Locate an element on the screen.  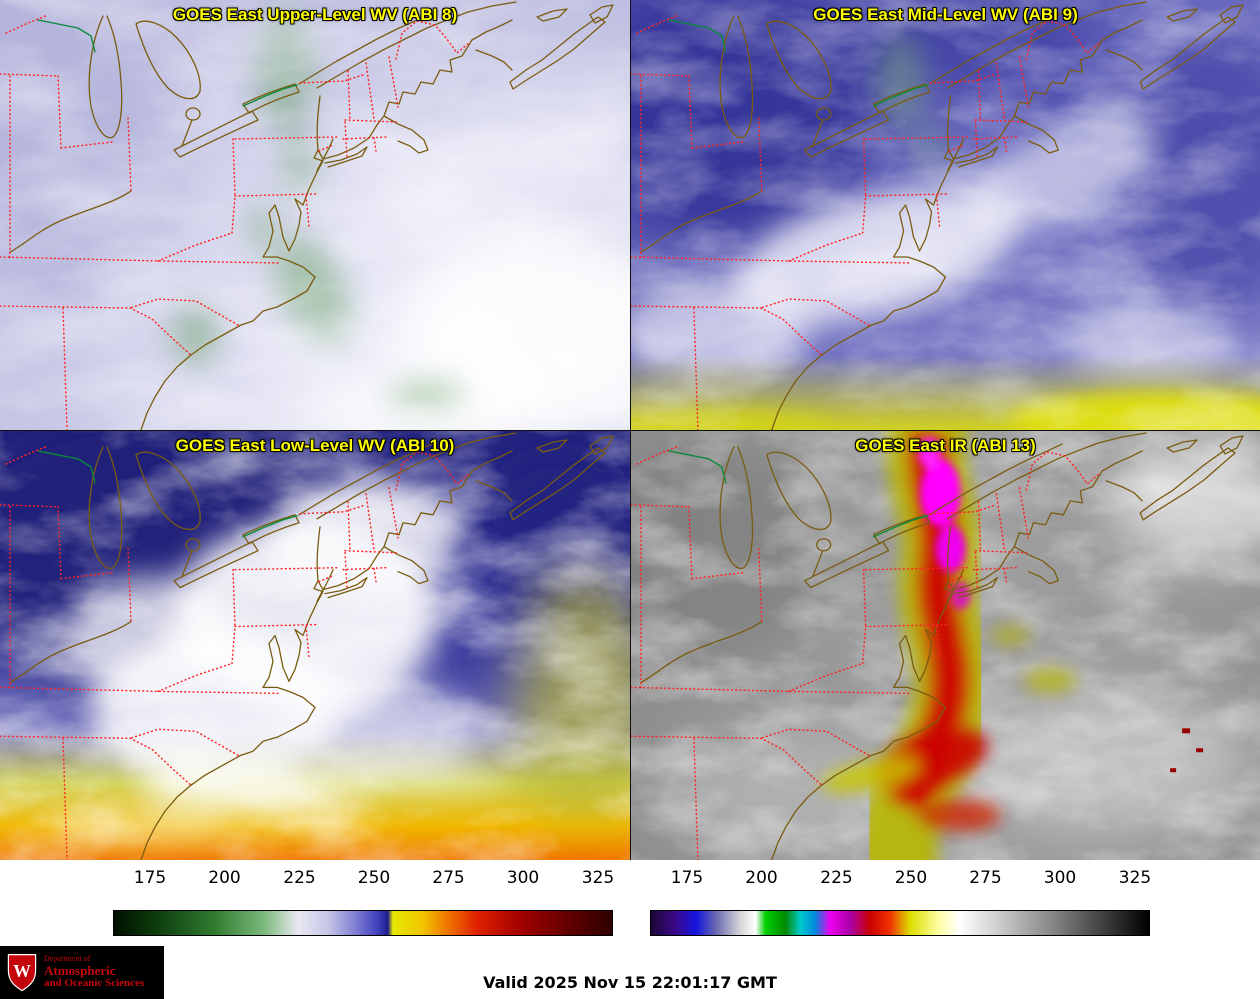
wv-colorbar-ticks: 175 200 225 250 275 300 325 is located at coordinates (364, 877).